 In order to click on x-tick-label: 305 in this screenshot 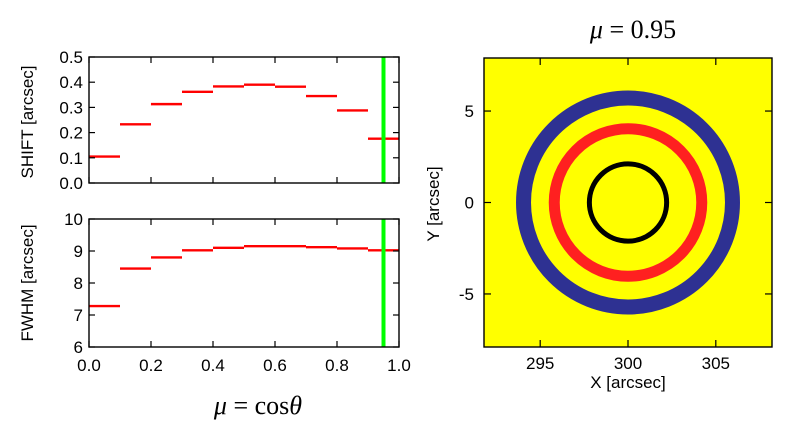, I will do `click(716, 363)`.